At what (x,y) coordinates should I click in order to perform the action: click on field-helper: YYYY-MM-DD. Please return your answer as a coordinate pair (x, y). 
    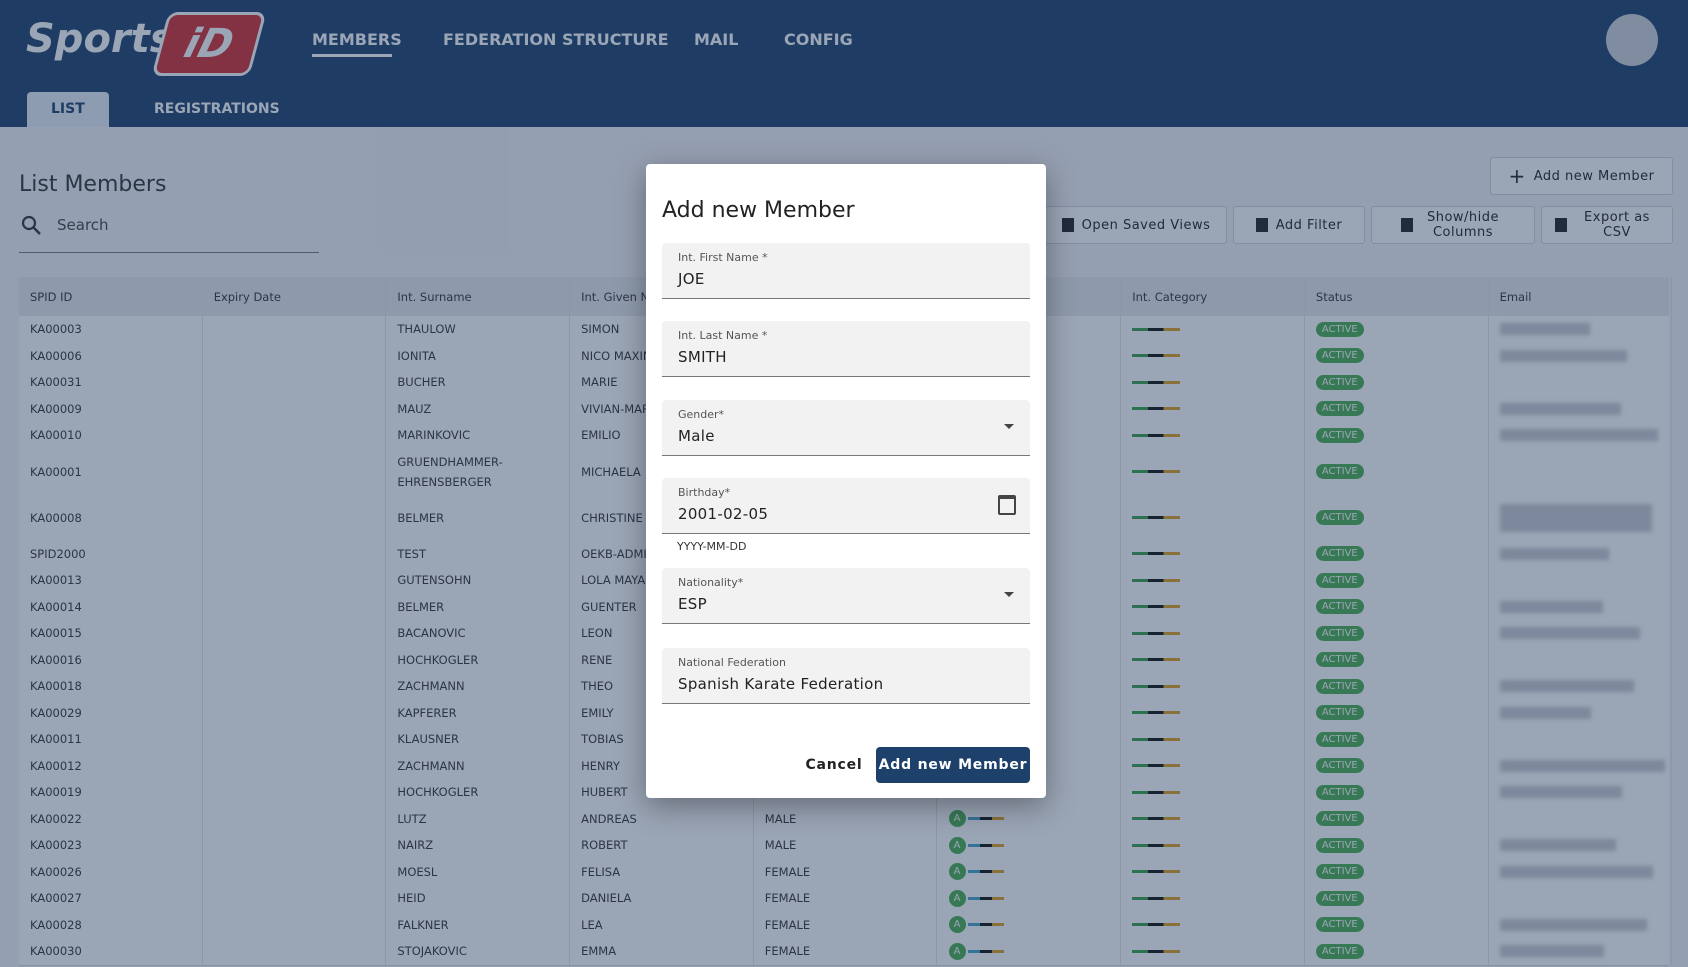
    Looking at the image, I should click on (712, 546).